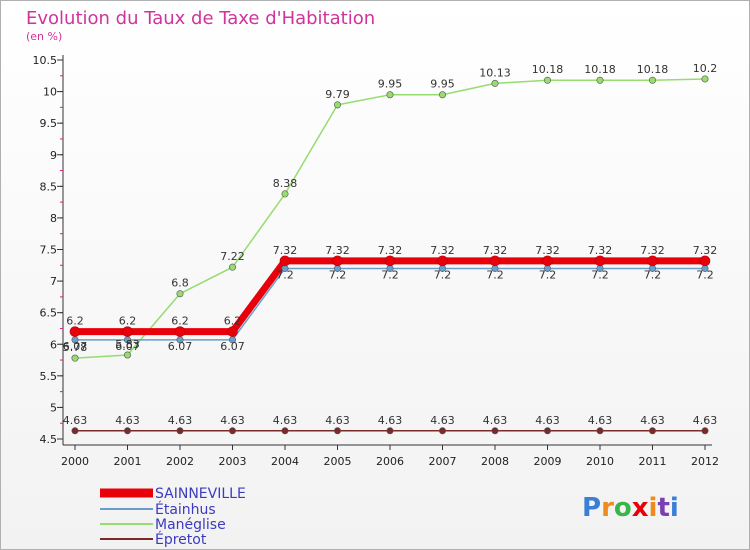 The height and width of the screenshot is (550, 750). Describe the element at coordinates (75, 461) in the screenshot. I see `x-tick-label: 2000` at that location.